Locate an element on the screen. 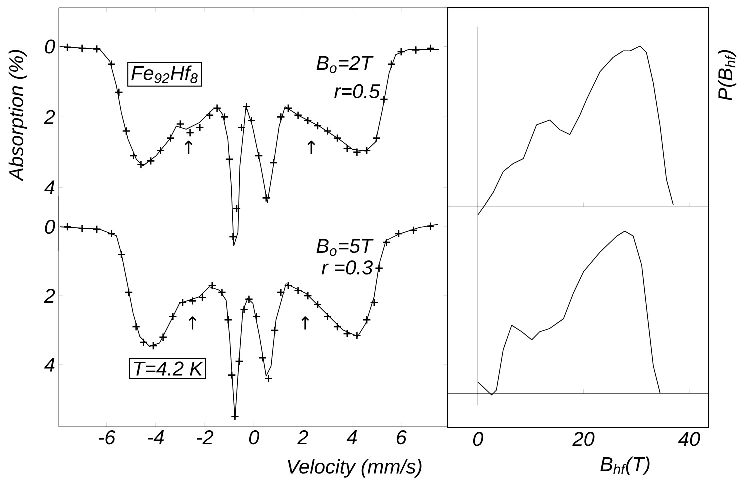 Image resolution: width=745 pixels, height=488 pixels. x-tick-label: 6 is located at coordinates (401, 437).